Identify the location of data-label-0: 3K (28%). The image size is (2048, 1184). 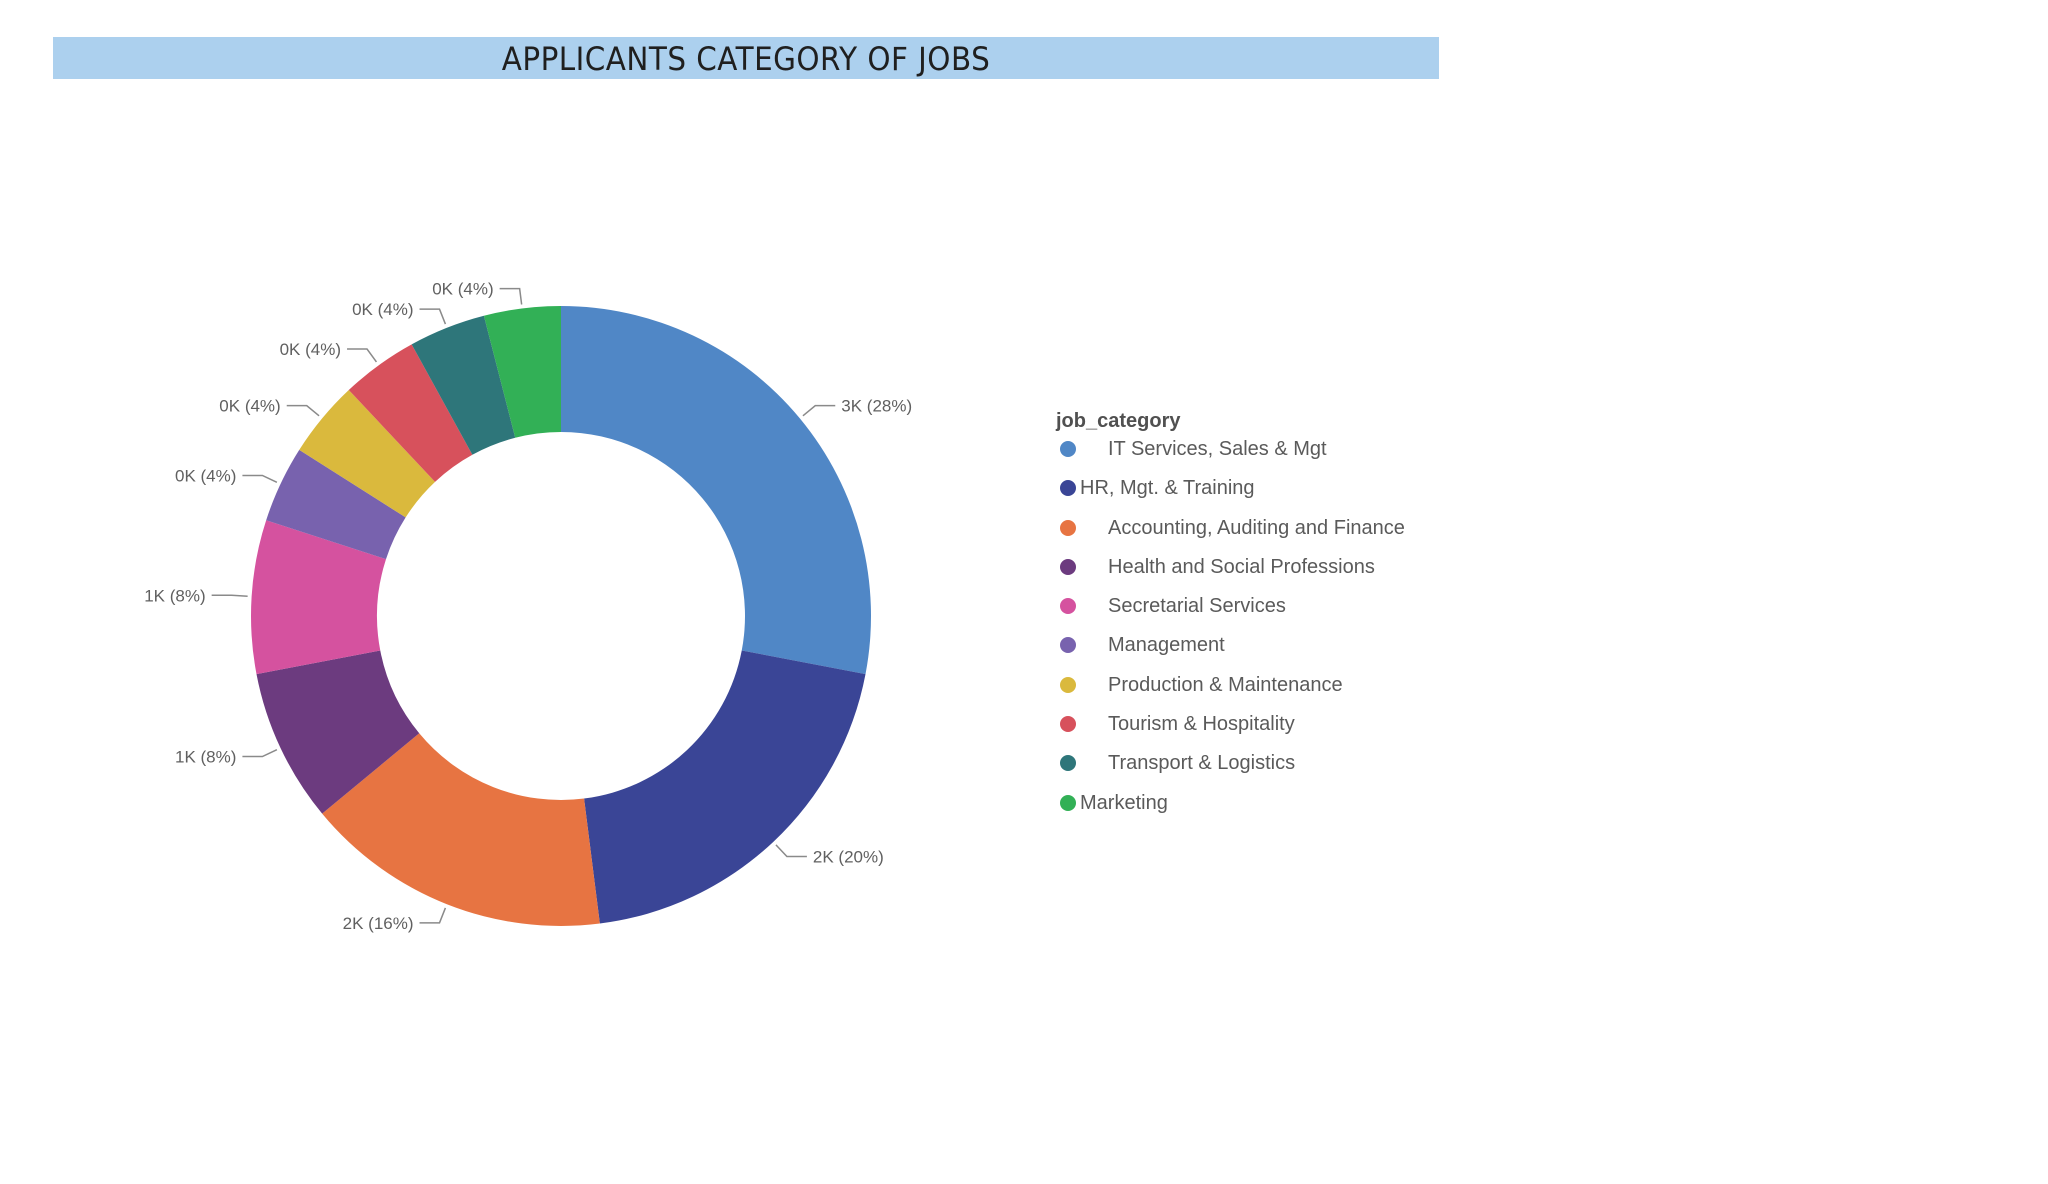
(876, 406).